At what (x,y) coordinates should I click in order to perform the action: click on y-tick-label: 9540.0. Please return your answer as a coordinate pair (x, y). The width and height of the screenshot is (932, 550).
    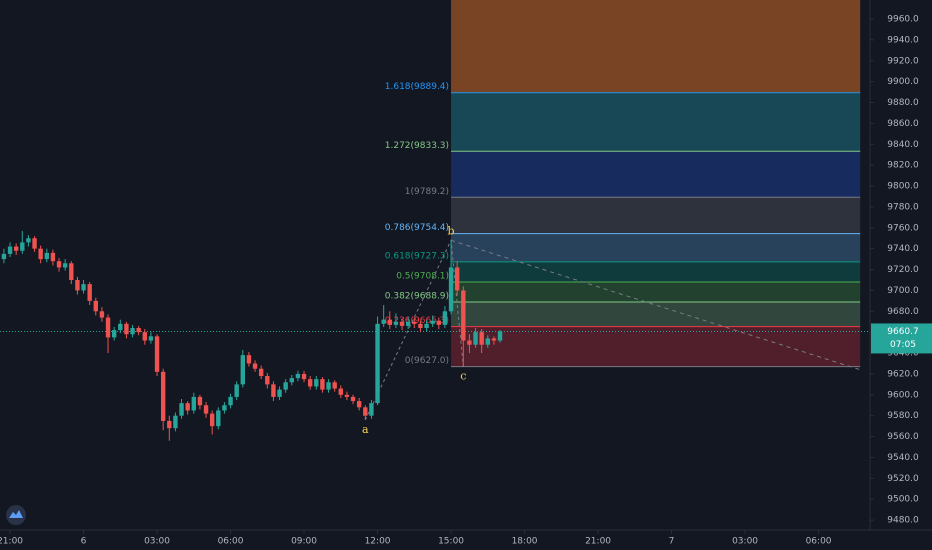
    Looking at the image, I should click on (903, 458).